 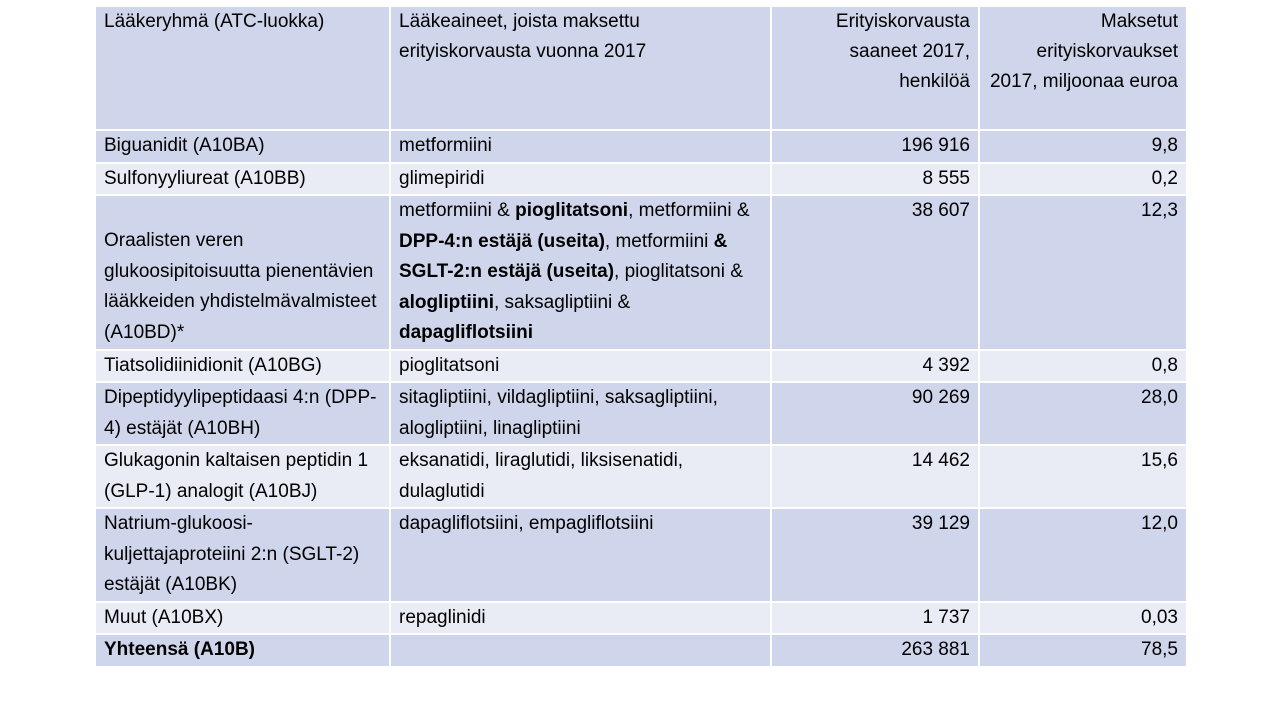 I want to click on cell-substances: glimepiridi, so click(x=580, y=178).